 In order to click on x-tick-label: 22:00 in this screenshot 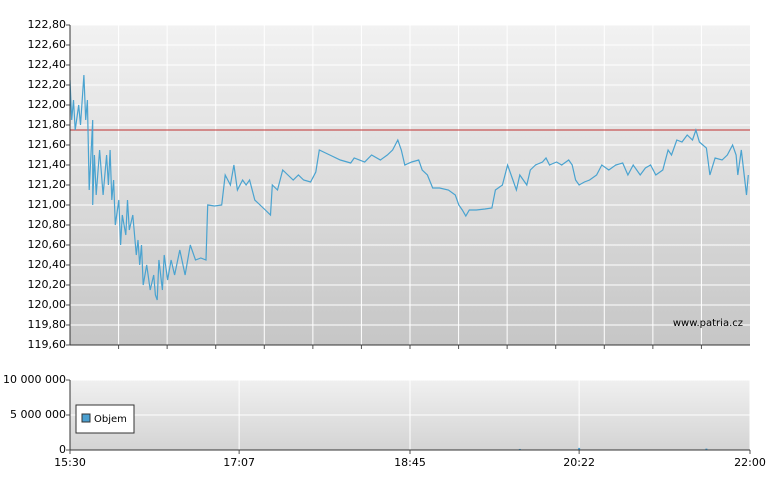, I will do `click(750, 462)`.